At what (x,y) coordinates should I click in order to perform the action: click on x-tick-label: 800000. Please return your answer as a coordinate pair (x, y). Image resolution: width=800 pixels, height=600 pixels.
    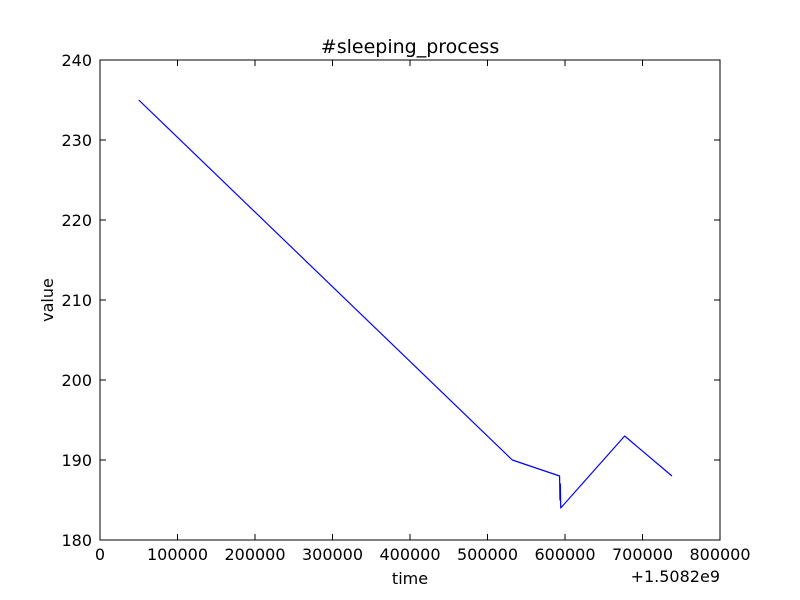
    Looking at the image, I should click on (719, 554).